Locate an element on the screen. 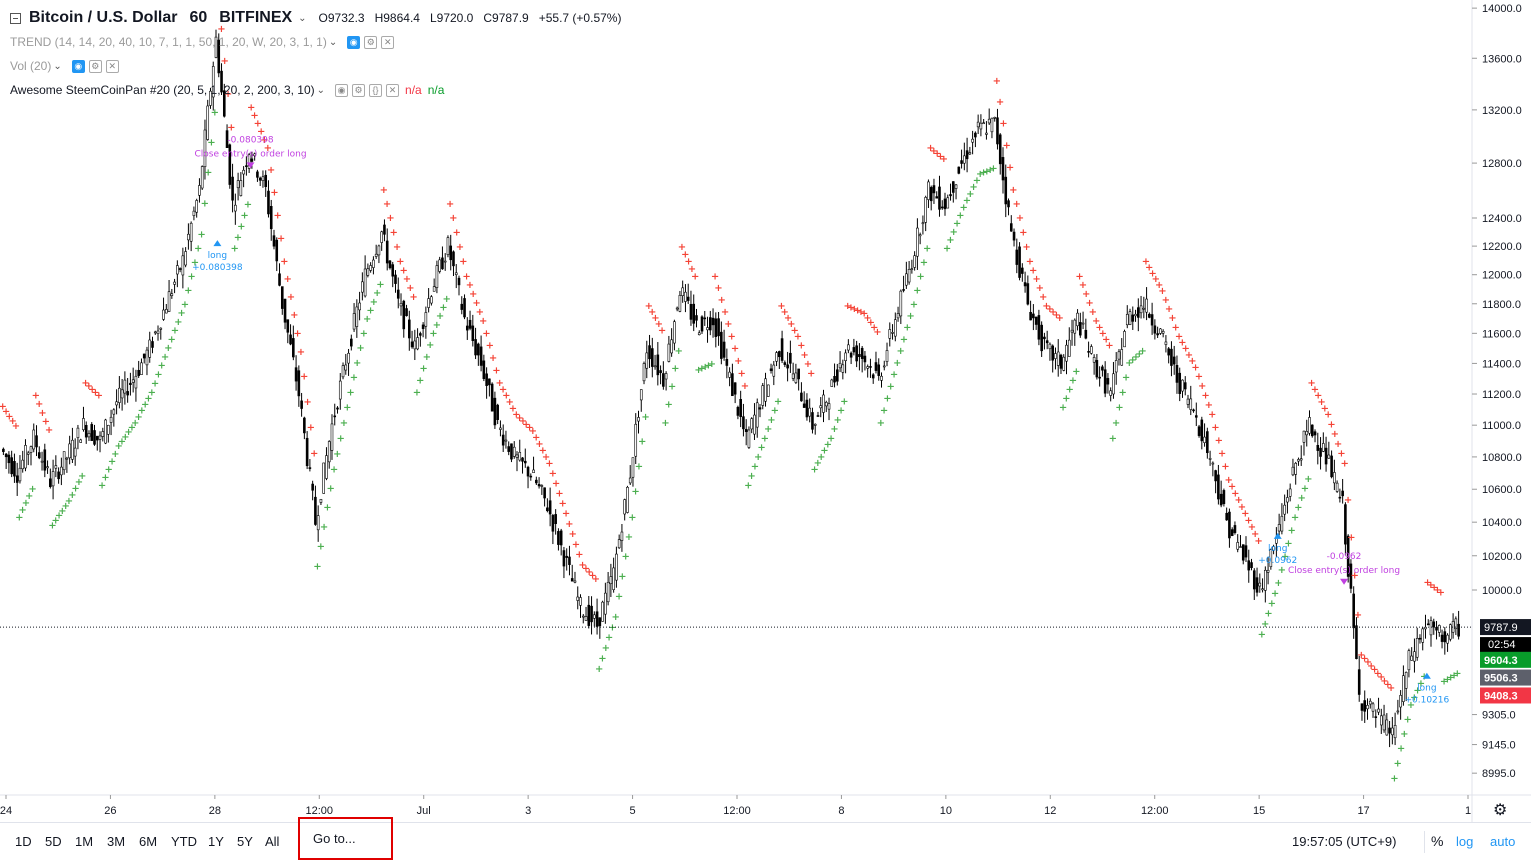 The image size is (1531, 864). range-5d-button: 5D is located at coordinates (53, 841).